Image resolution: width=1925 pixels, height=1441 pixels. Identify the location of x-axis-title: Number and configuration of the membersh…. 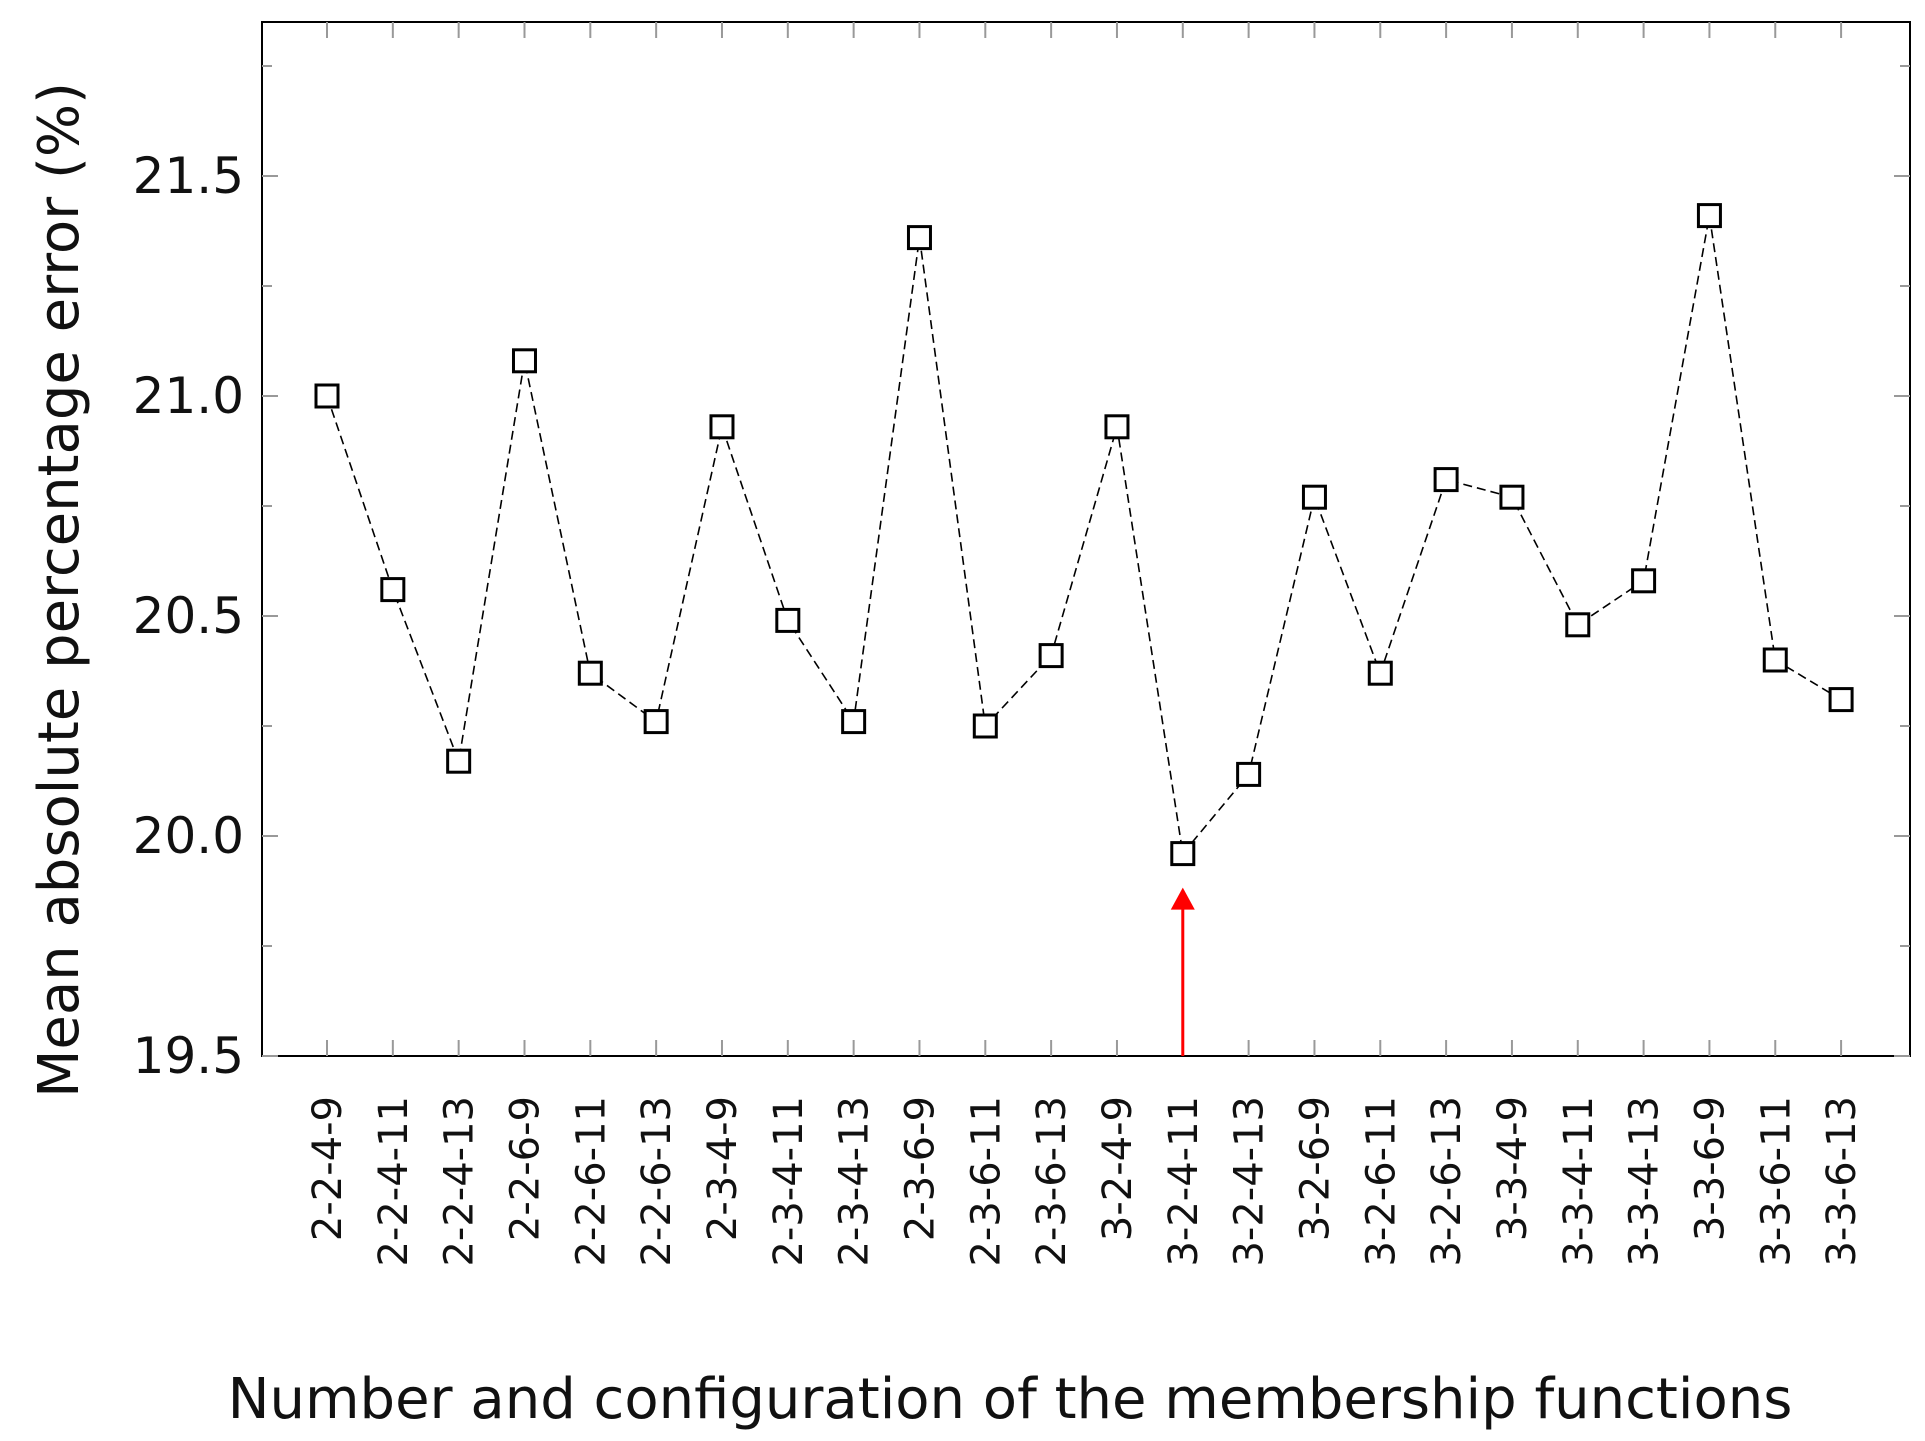
(1010, 1399).